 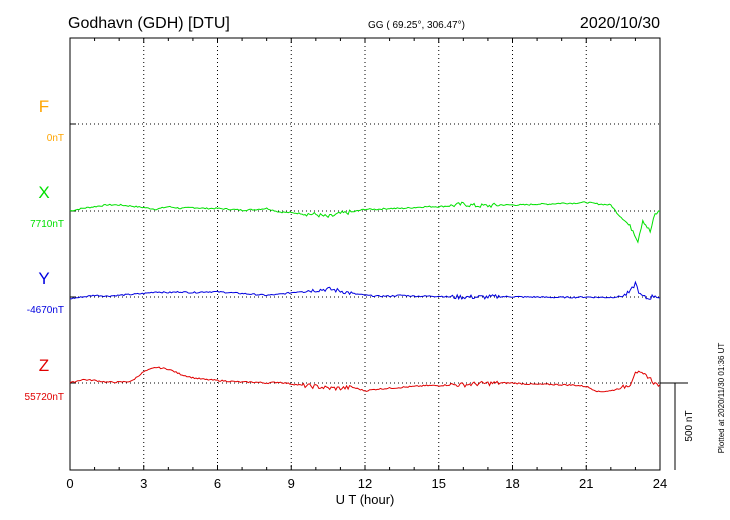 What do you see at coordinates (365, 290) in the screenshot?
I see `series-line-y` at bounding box center [365, 290].